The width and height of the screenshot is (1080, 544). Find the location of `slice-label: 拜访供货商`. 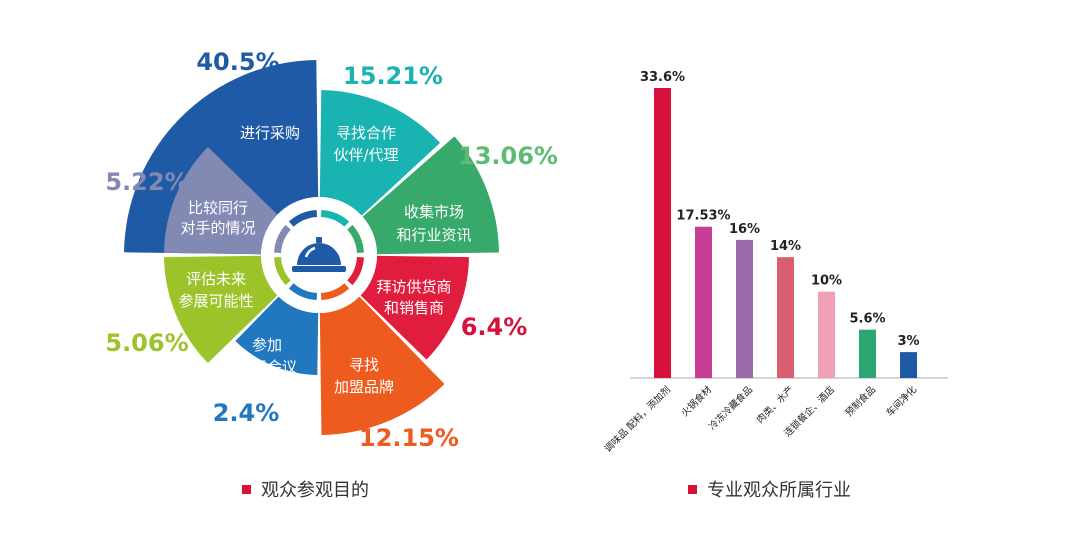

slice-label: 拜访供货商 is located at coordinates (413, 287).